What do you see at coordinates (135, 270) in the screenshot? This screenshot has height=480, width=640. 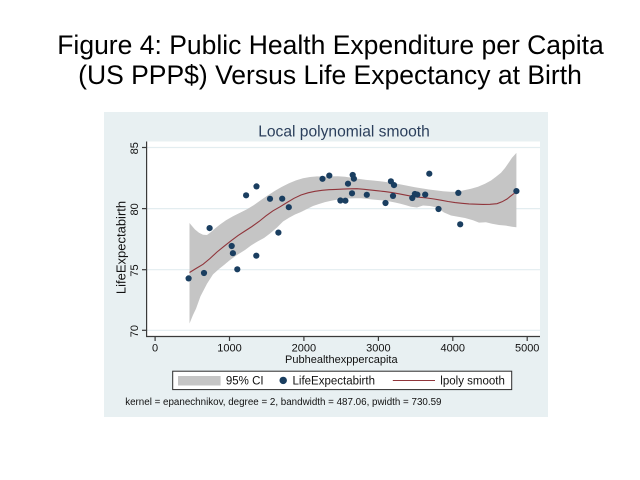 I see `svg-text: 75` at bounding box center [135, 270].